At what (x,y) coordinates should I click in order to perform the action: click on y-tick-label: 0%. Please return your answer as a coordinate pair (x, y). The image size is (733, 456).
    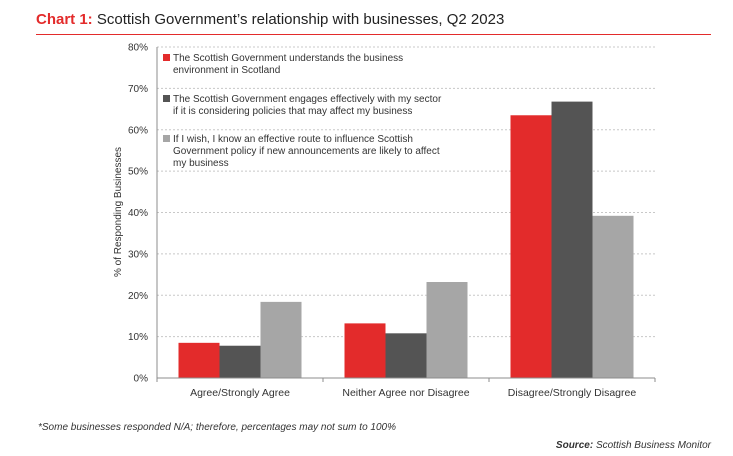
    Looking at the image, I should click on (141, 379).